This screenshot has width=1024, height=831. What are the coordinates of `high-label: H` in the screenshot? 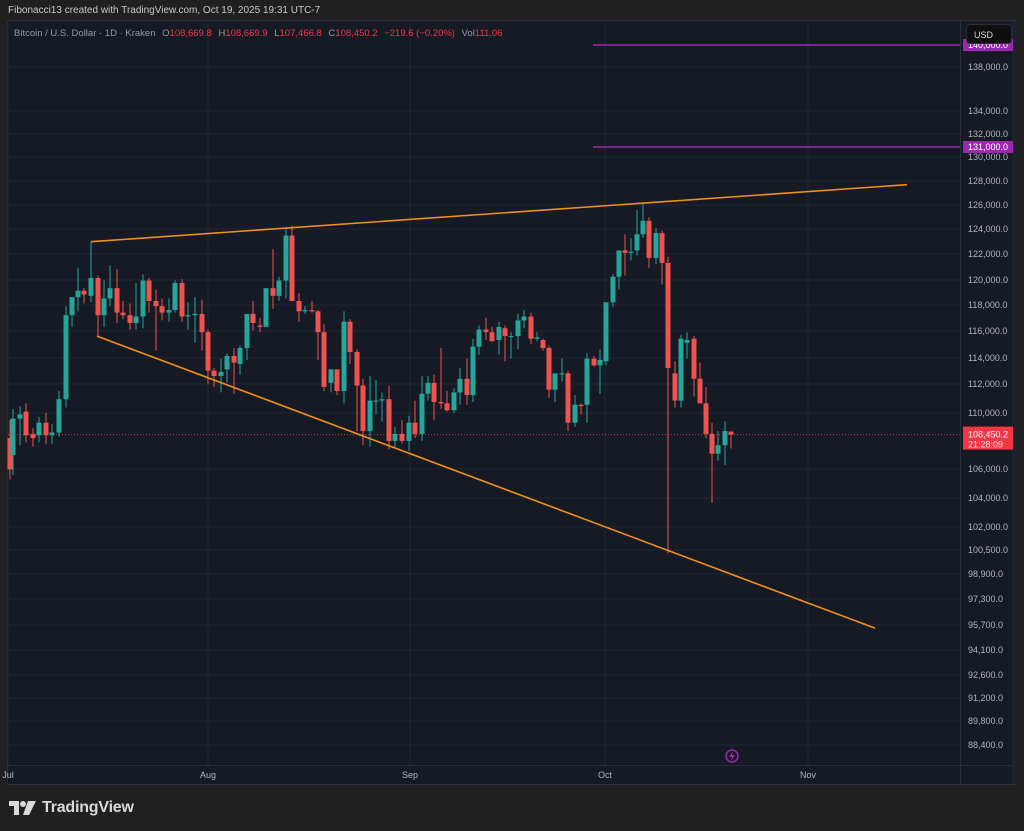 It's located at (222, 33).